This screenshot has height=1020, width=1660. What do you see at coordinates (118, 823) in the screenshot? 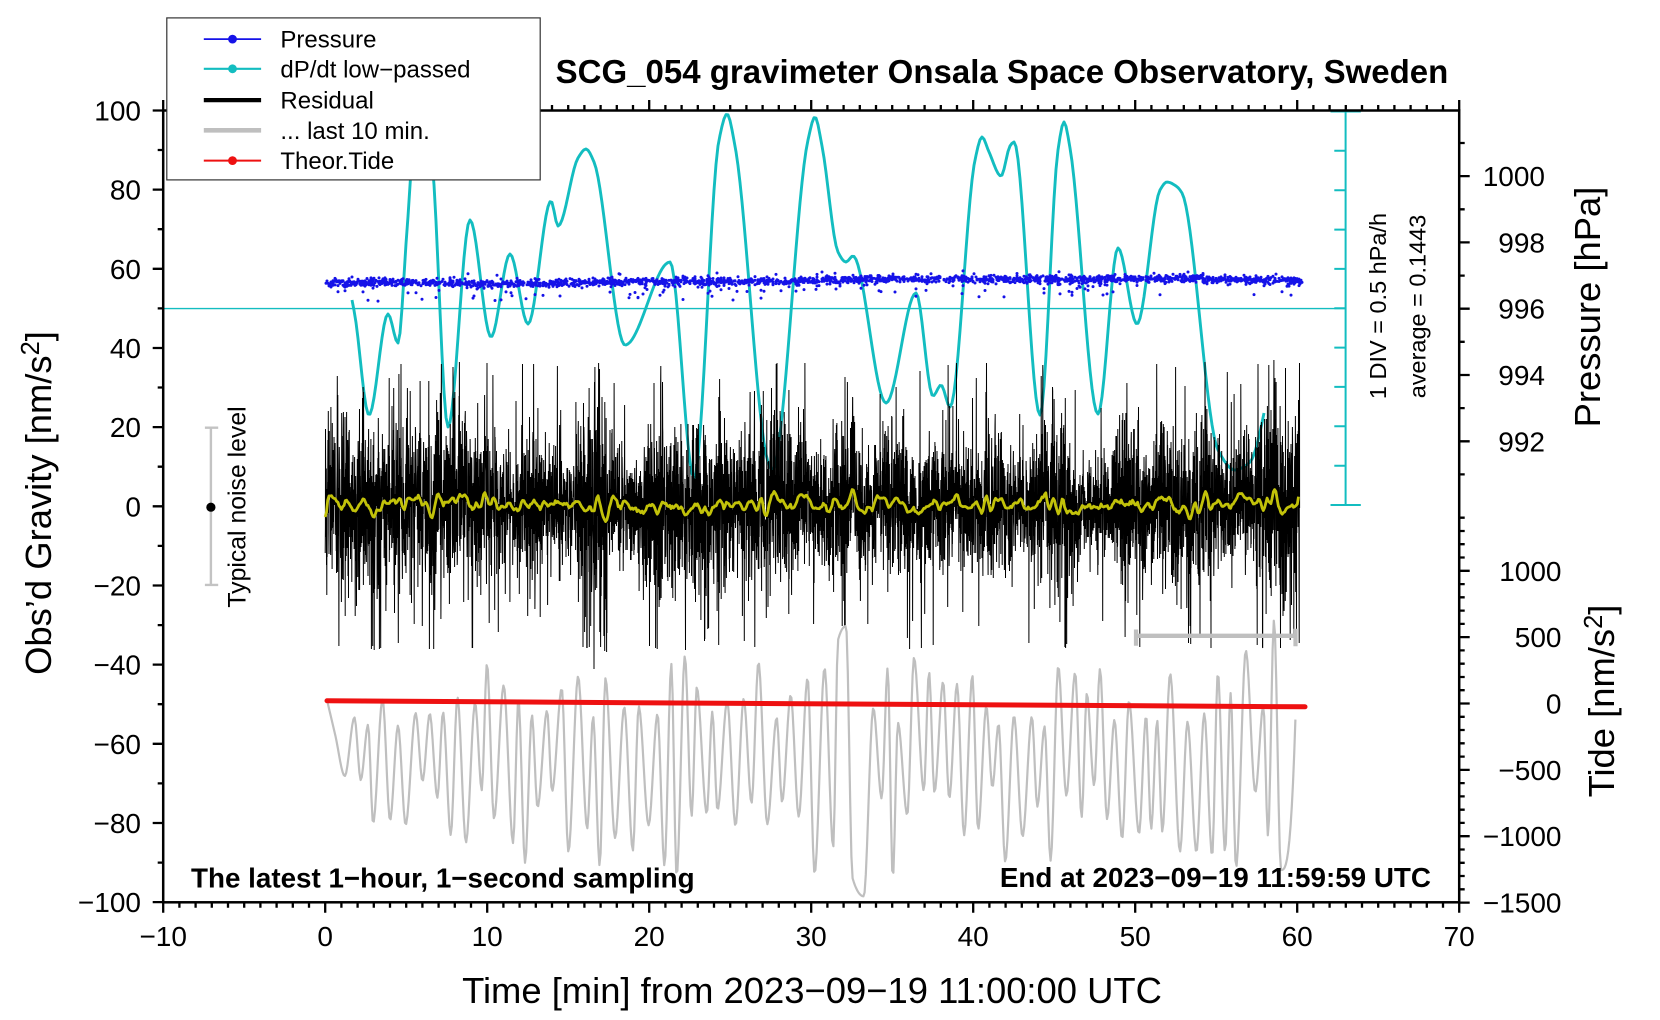
I see `svg-text: −80` at bounding box center [118, 823].